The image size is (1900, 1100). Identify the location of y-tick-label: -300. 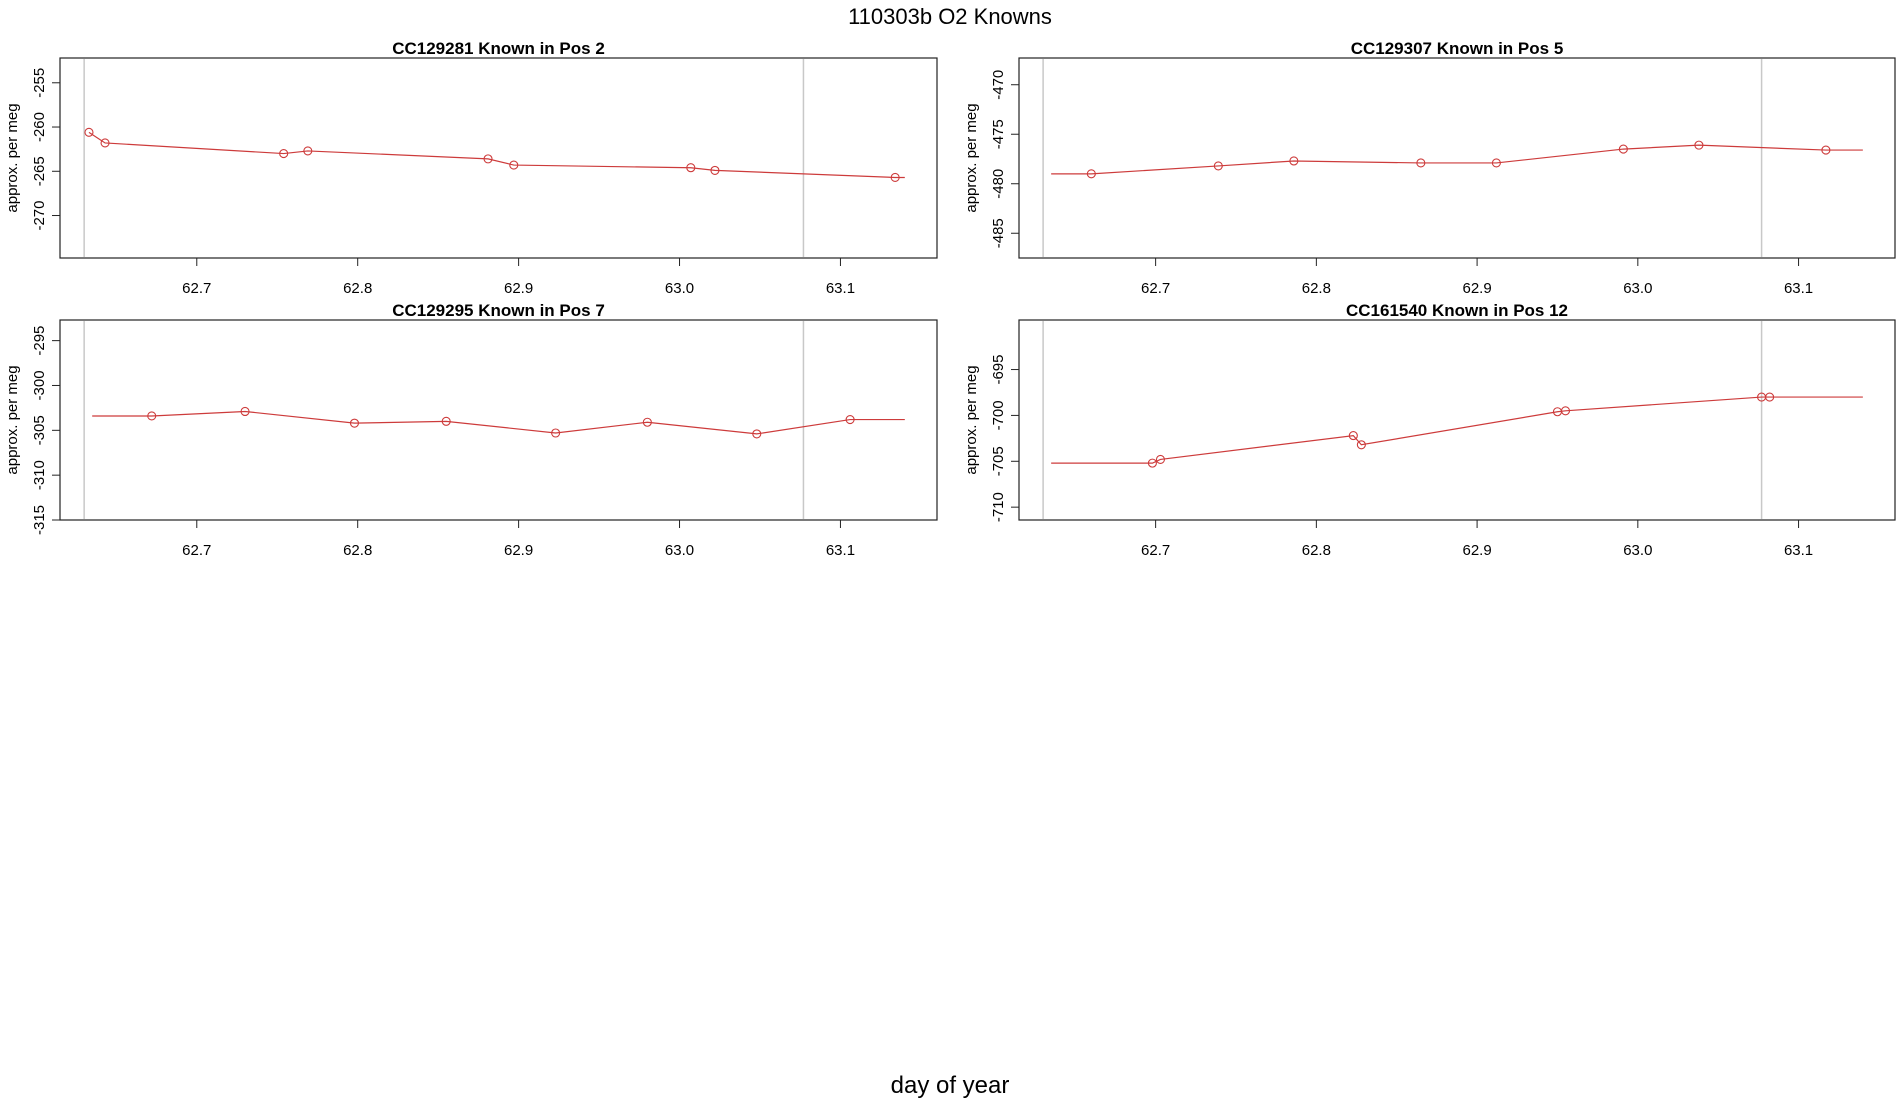
(39, 385).